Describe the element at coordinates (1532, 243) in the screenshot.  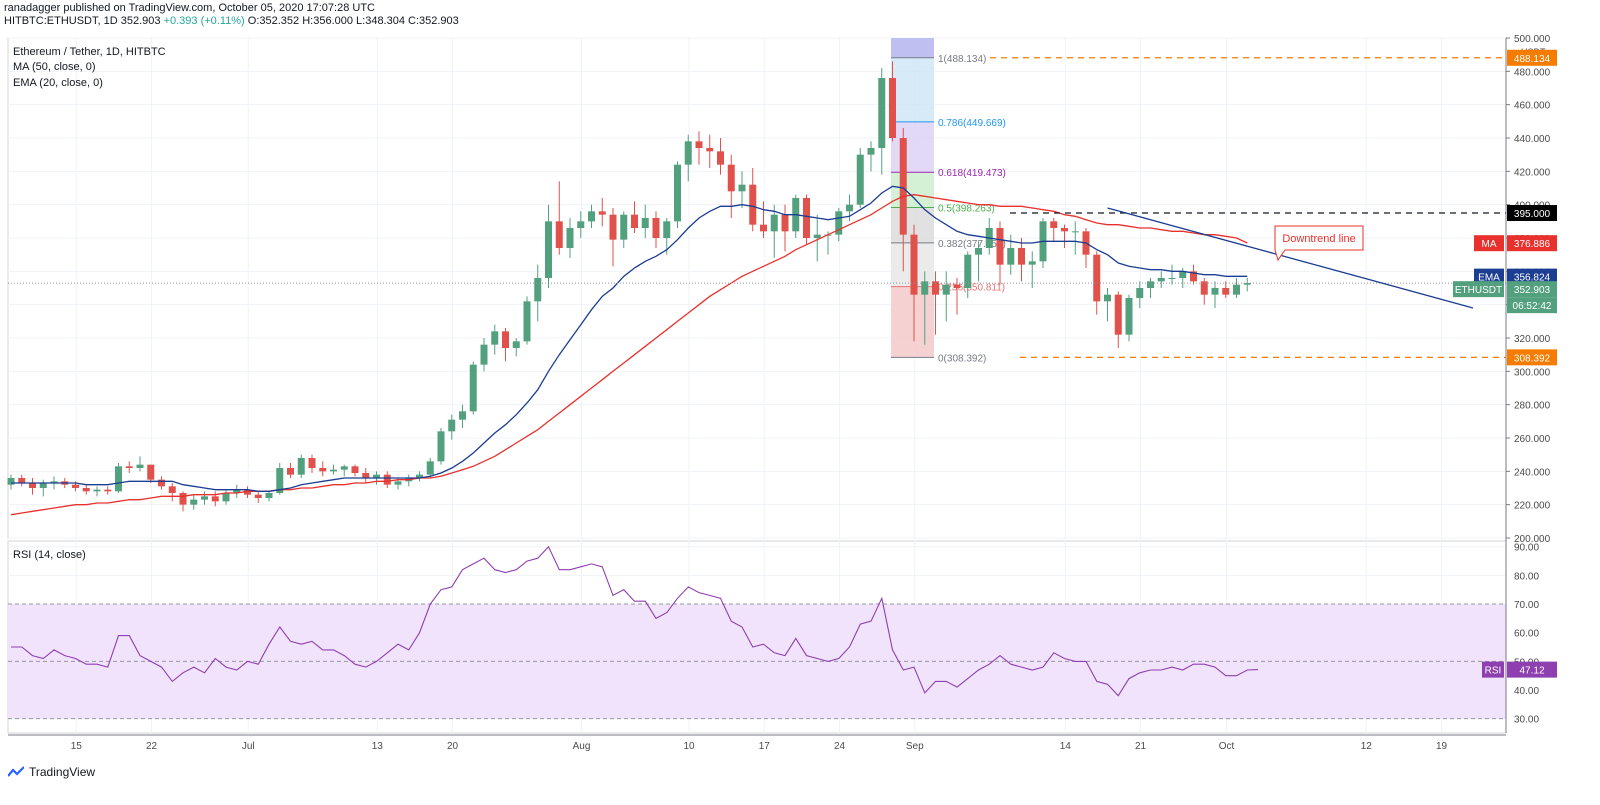
I see `ma-price-tag-box` at that location.